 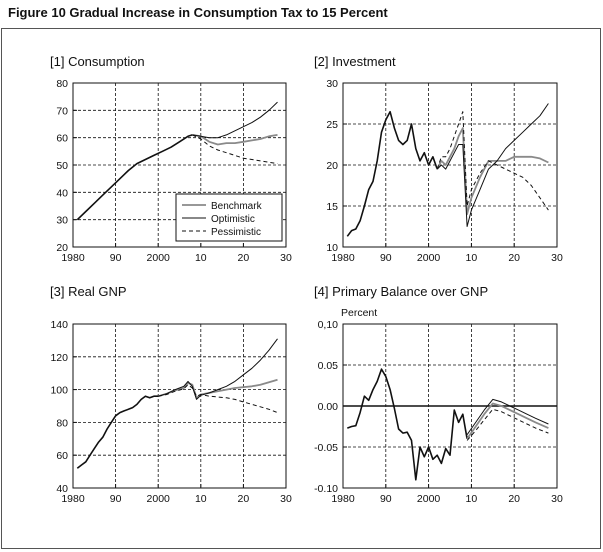 I want to click on chart-title: [4] Primary Balance over GNP, so click(x=401, y=291).